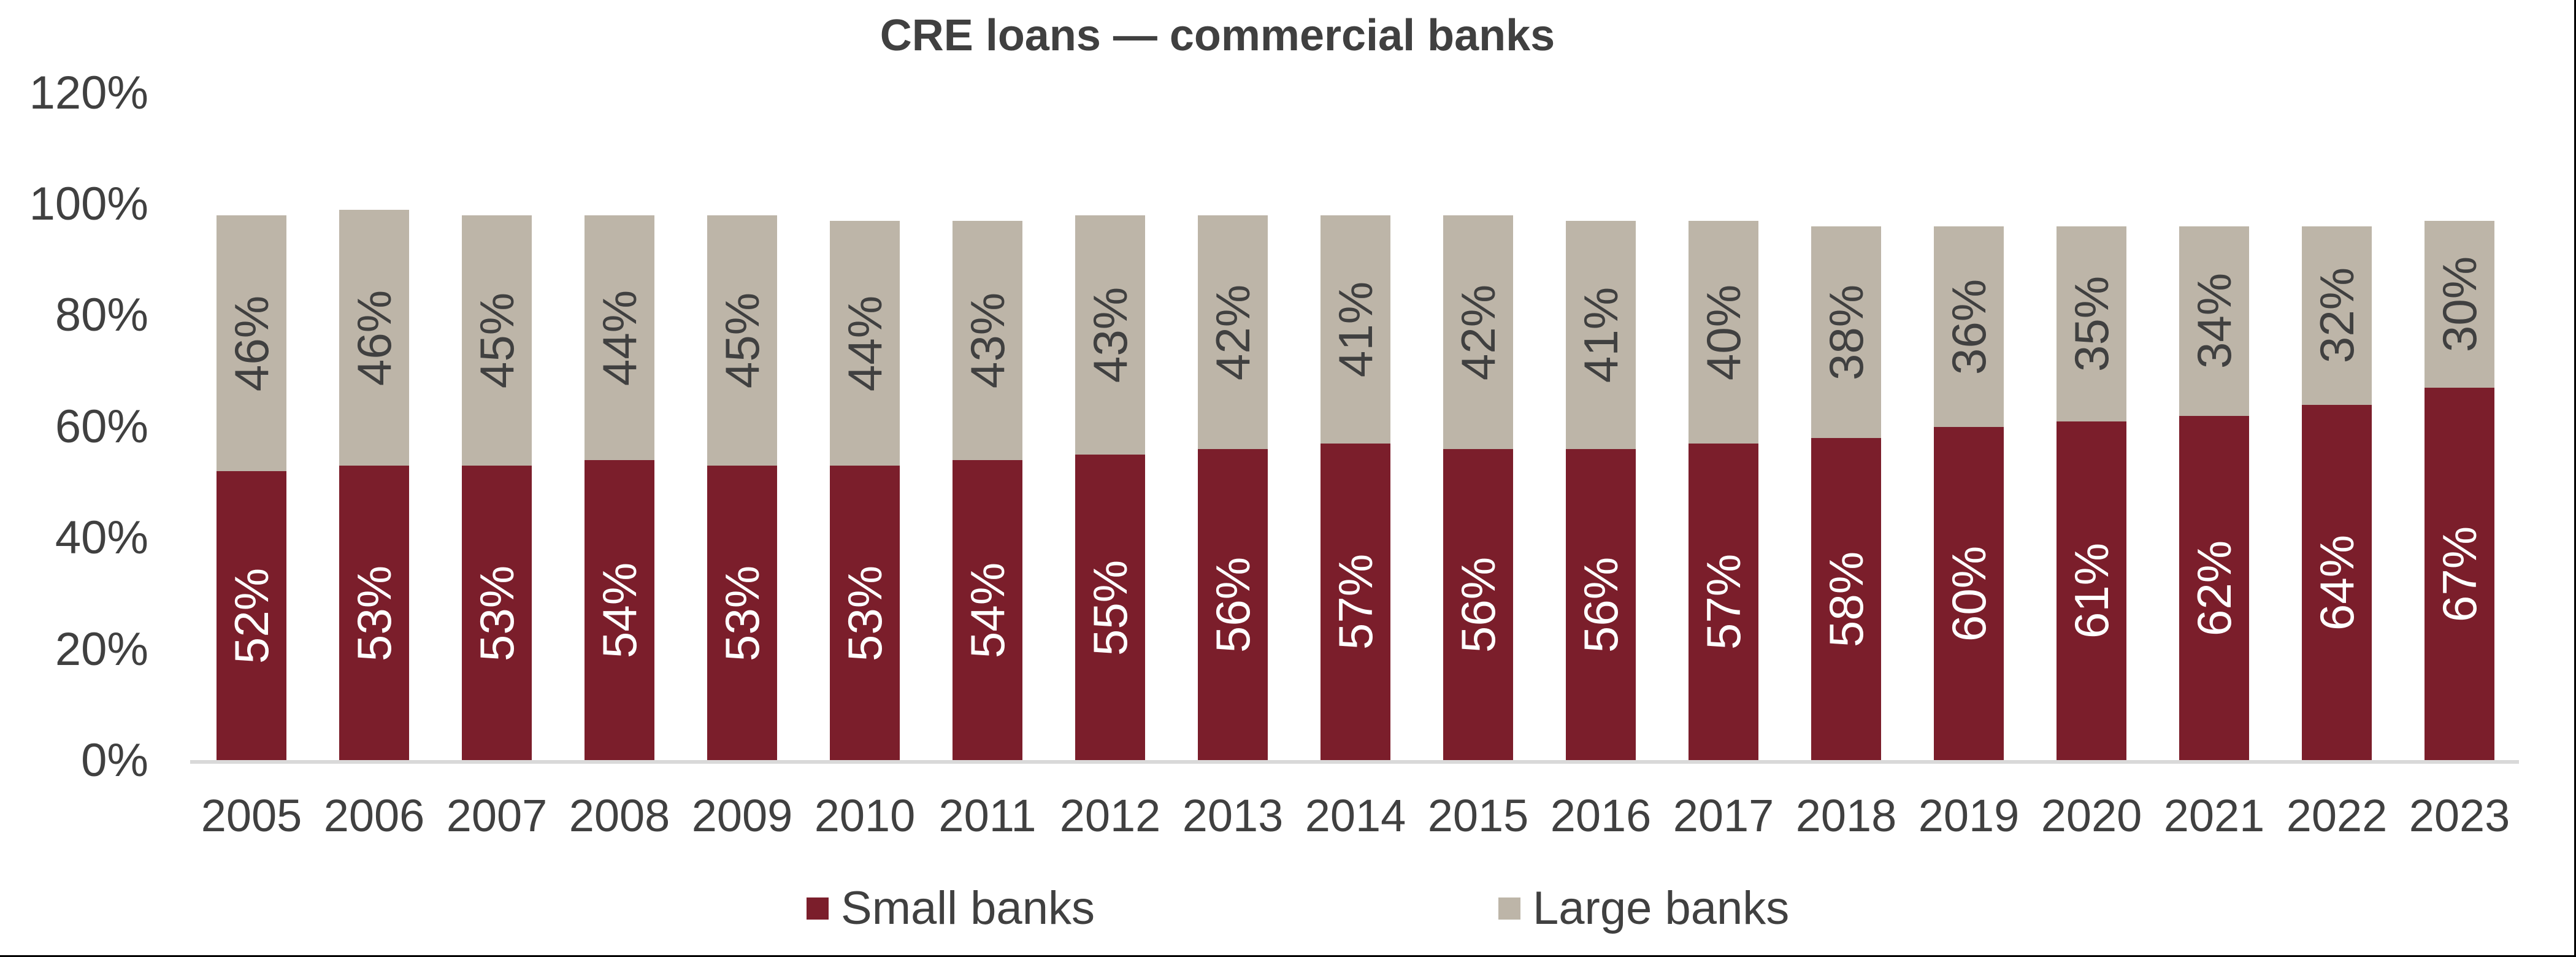  I want to click on data-label: 67%, so click(2459, 575).